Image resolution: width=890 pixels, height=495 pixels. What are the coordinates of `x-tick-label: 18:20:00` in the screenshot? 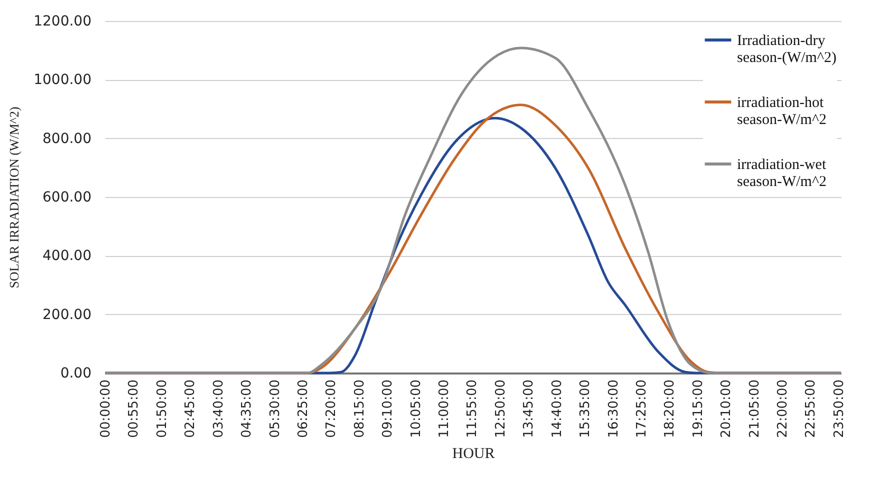 It's located at (670, 409).